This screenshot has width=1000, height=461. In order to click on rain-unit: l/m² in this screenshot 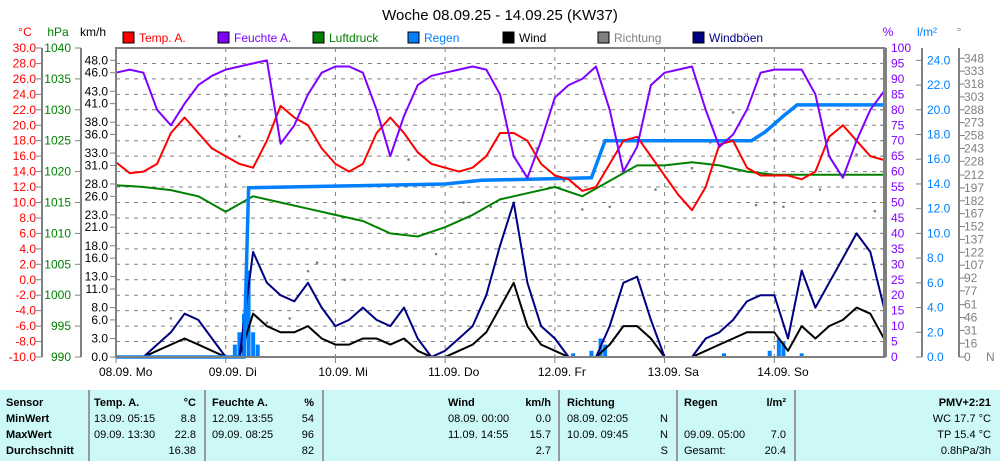, I will do `click(927, 32)`.